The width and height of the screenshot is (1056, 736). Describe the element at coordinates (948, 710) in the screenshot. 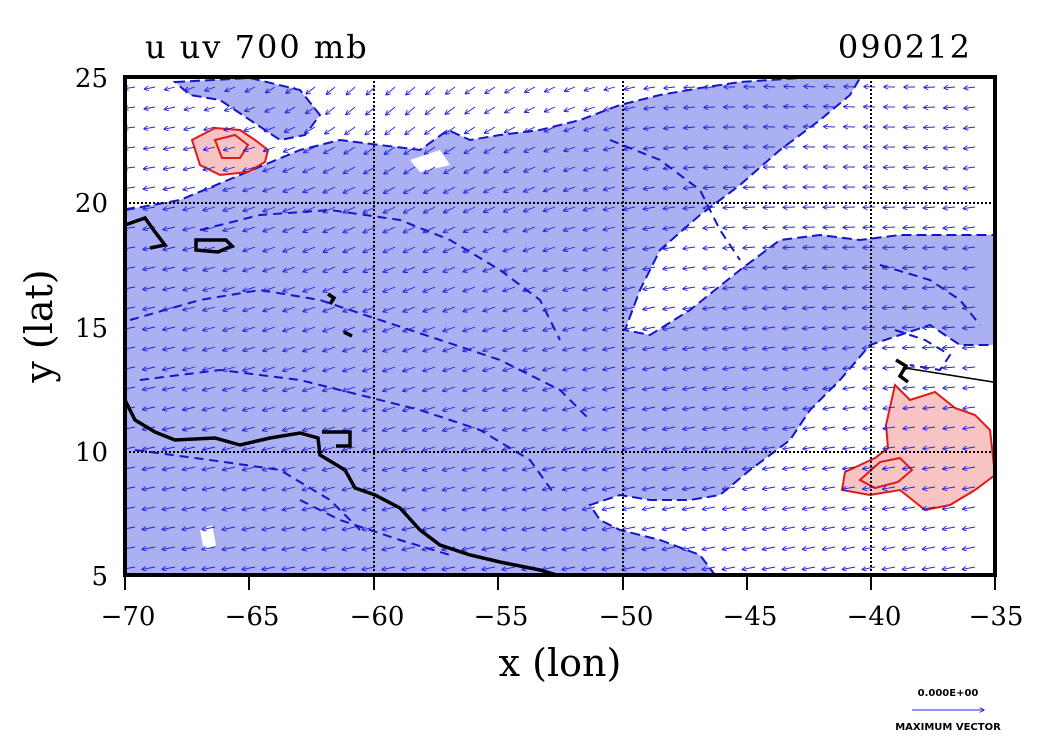

I see `vector-legend: 0.000E+00 MAXIMUM VECTOR` at that location.